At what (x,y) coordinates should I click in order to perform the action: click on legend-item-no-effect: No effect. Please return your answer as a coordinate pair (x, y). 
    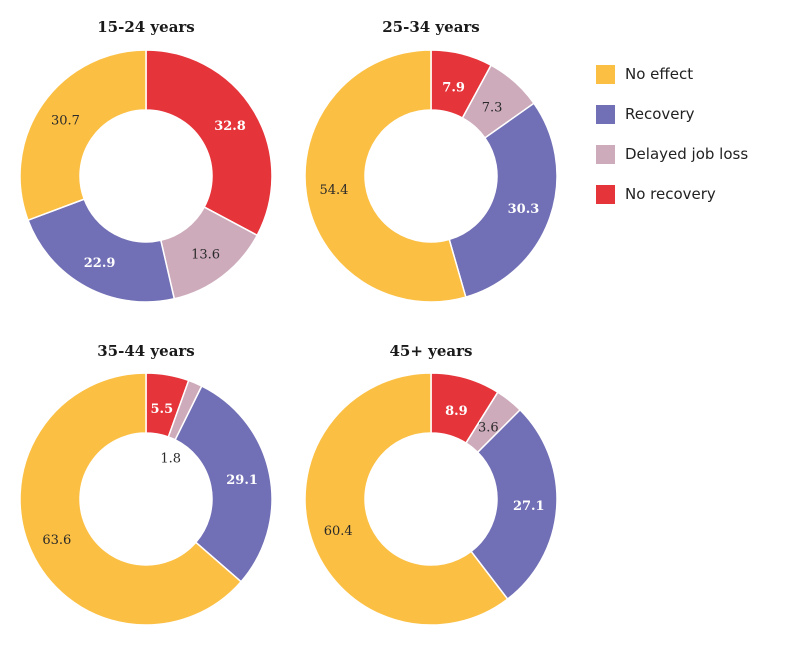
    Looking at the image, I should click on (696, 74).